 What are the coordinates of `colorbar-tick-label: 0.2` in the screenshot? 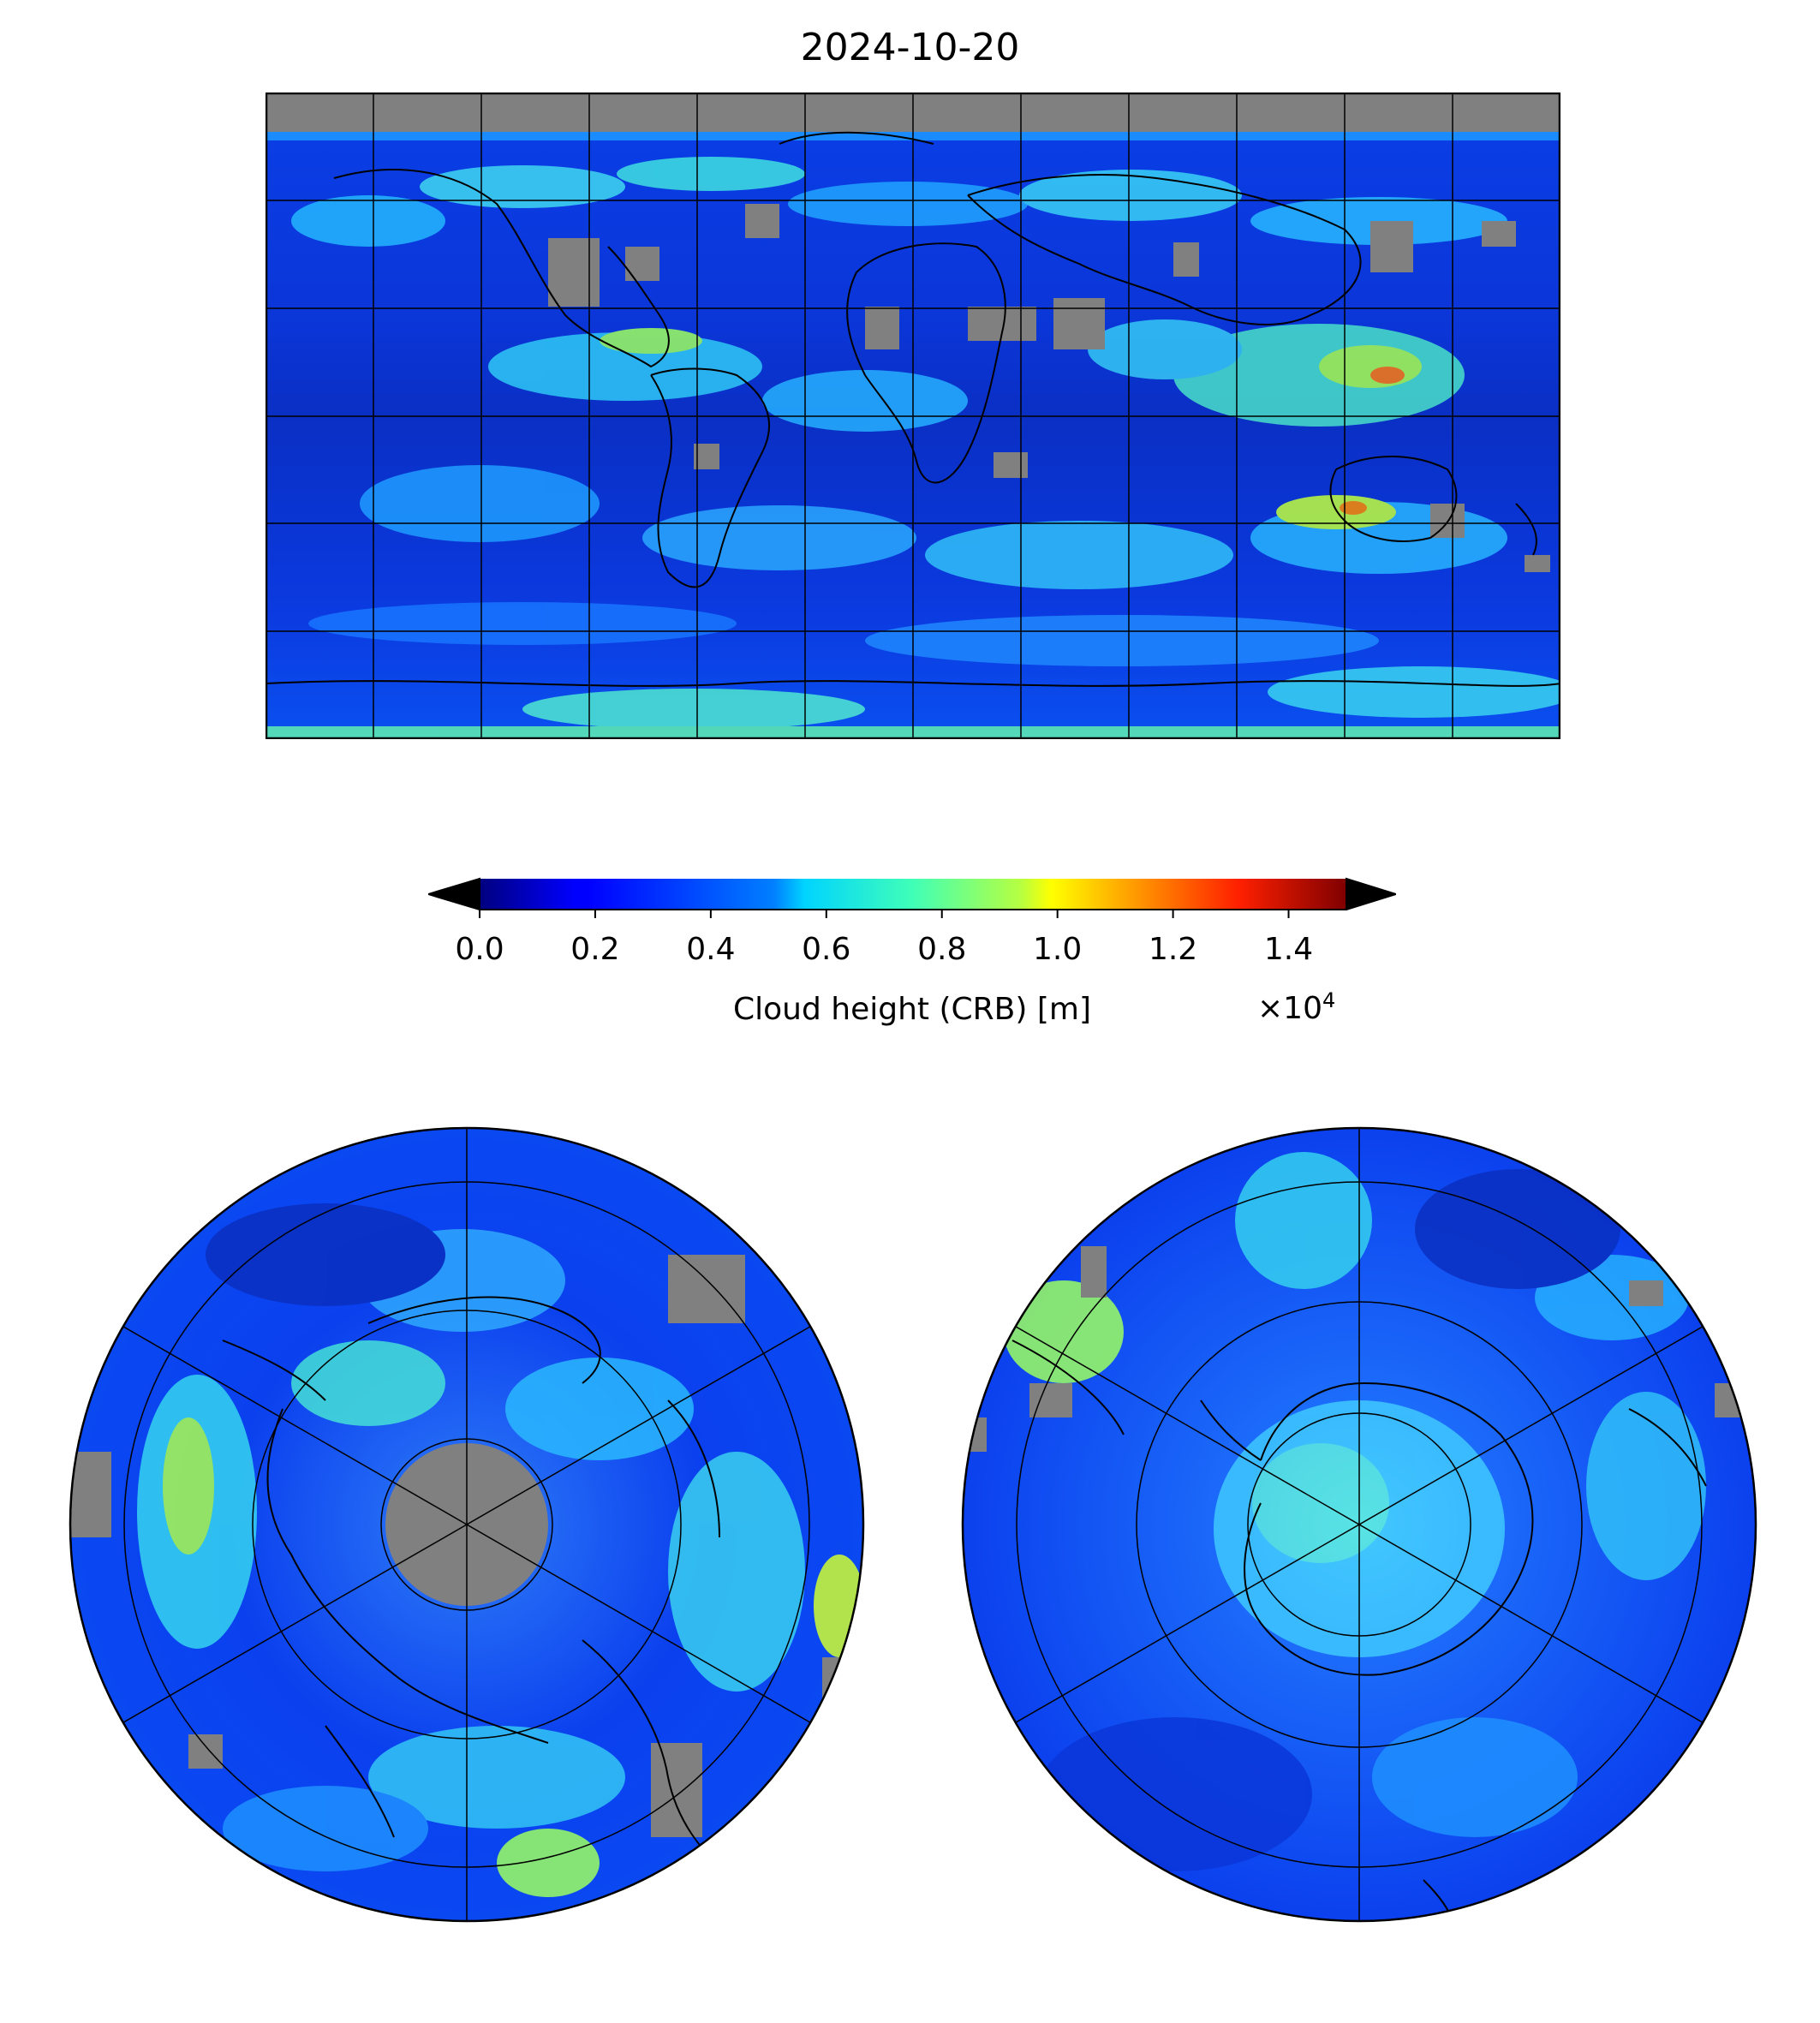 It's located at (594, 950).